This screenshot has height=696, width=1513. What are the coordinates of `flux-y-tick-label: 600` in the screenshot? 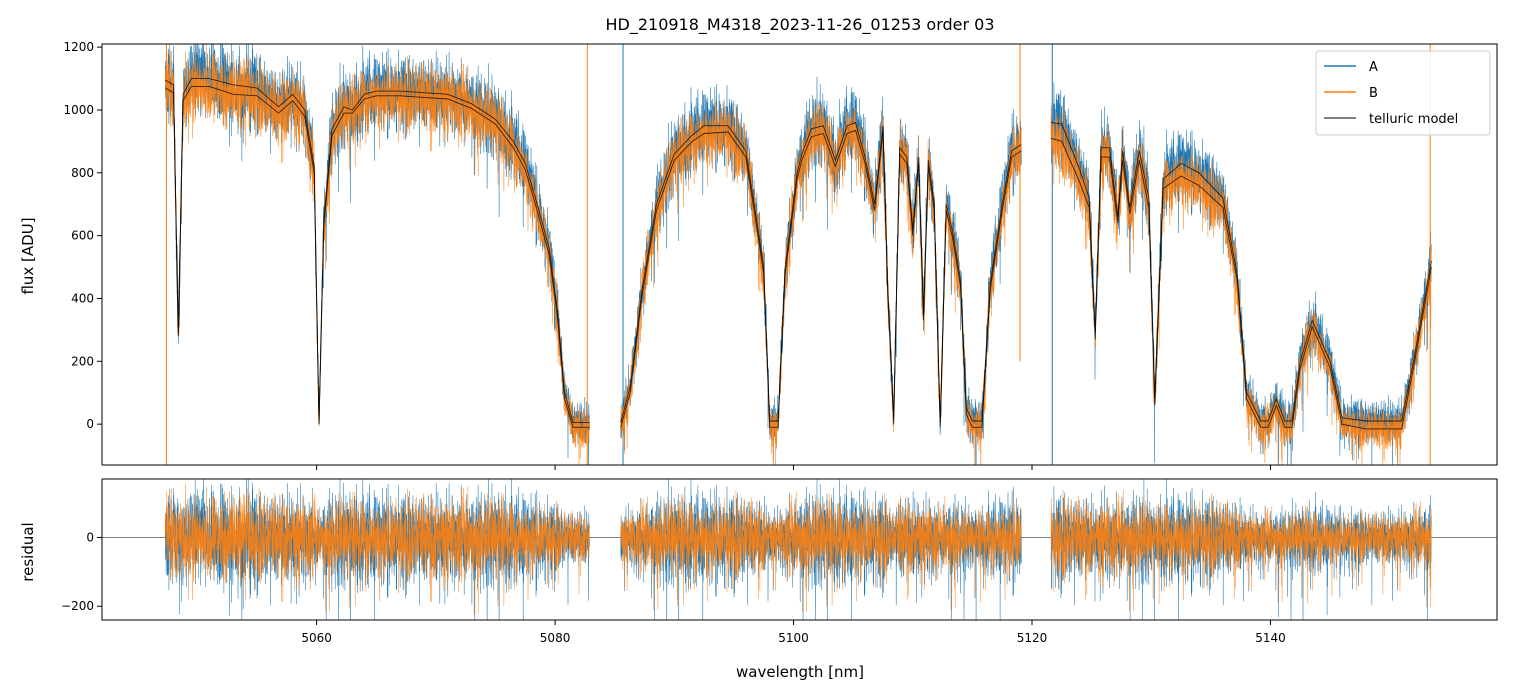 It's located at (82, 236).